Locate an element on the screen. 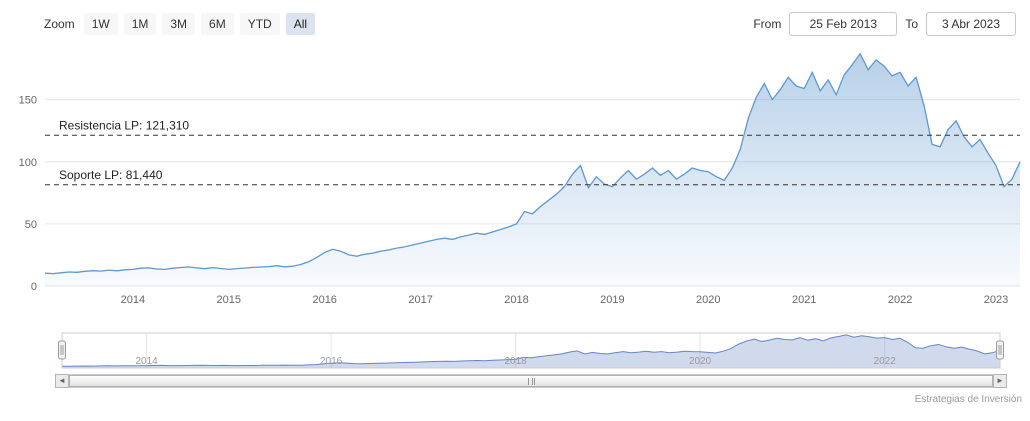 This screenshot has width=1030, height=421. scrollbar-left-arrow: ◄ is located at coordinates (62, 381).